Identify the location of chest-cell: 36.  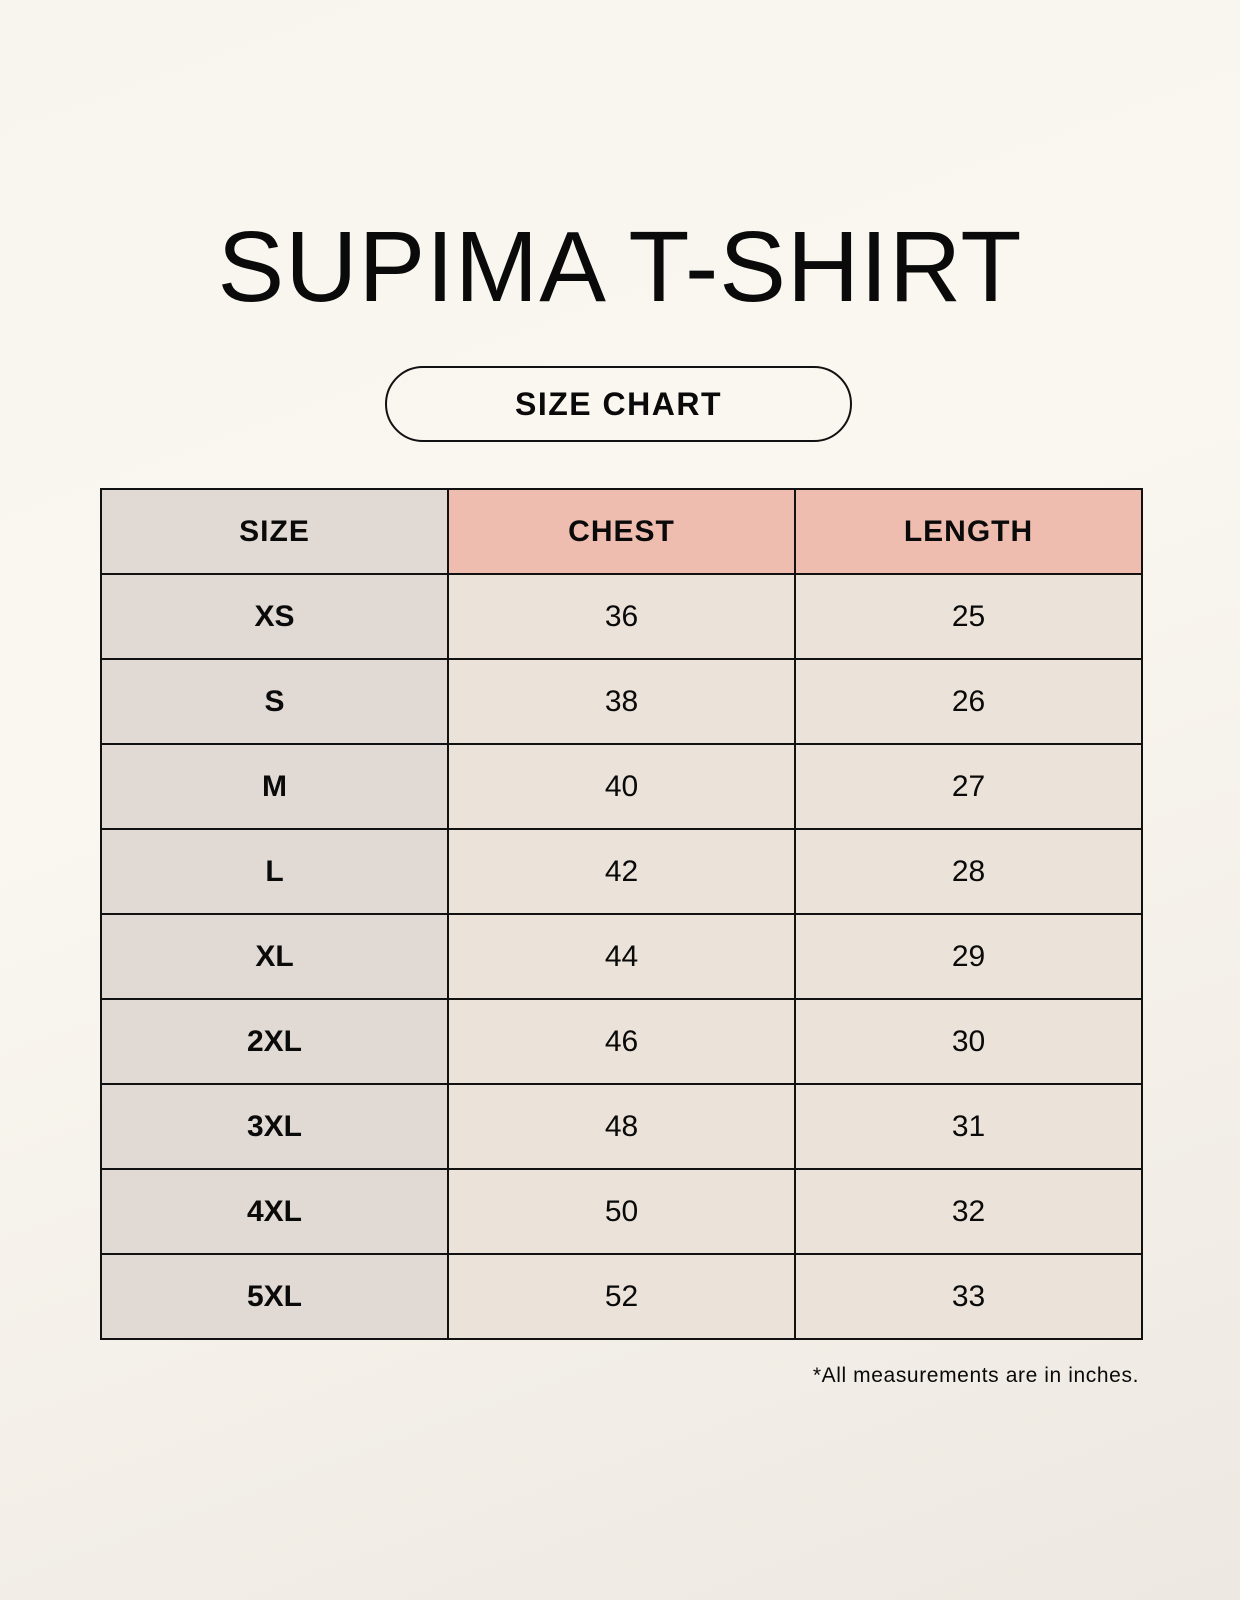
(621, 616).